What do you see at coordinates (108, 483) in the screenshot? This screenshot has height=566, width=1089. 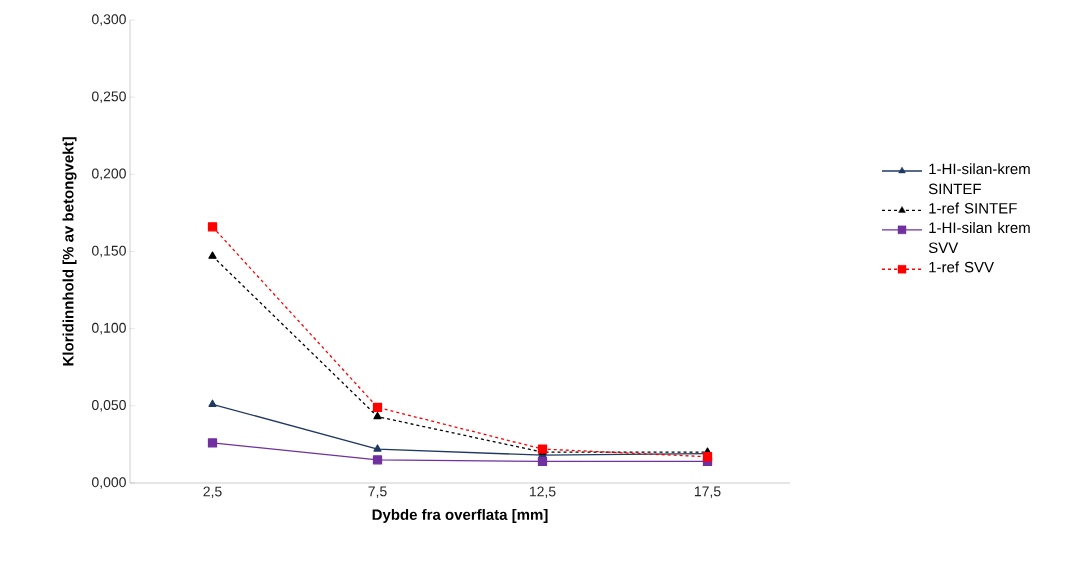 I see `y-tick-label: 0,000` at bounding box center [108, 483].